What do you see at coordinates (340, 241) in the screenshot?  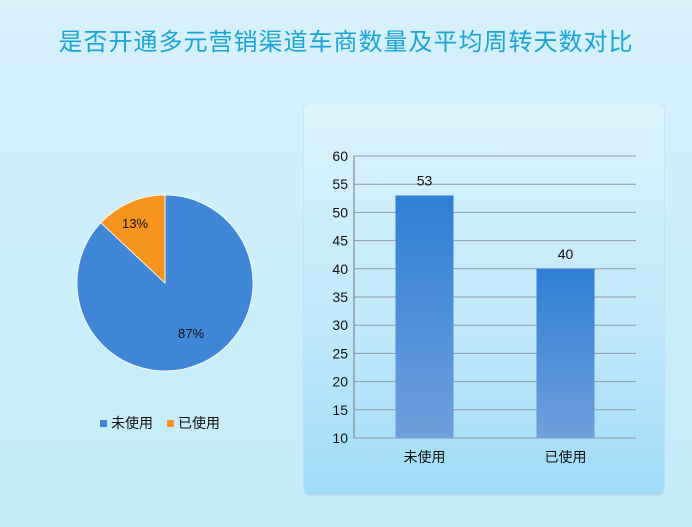 I see `y-tick-label: 45` at bounding box center [340, 241].